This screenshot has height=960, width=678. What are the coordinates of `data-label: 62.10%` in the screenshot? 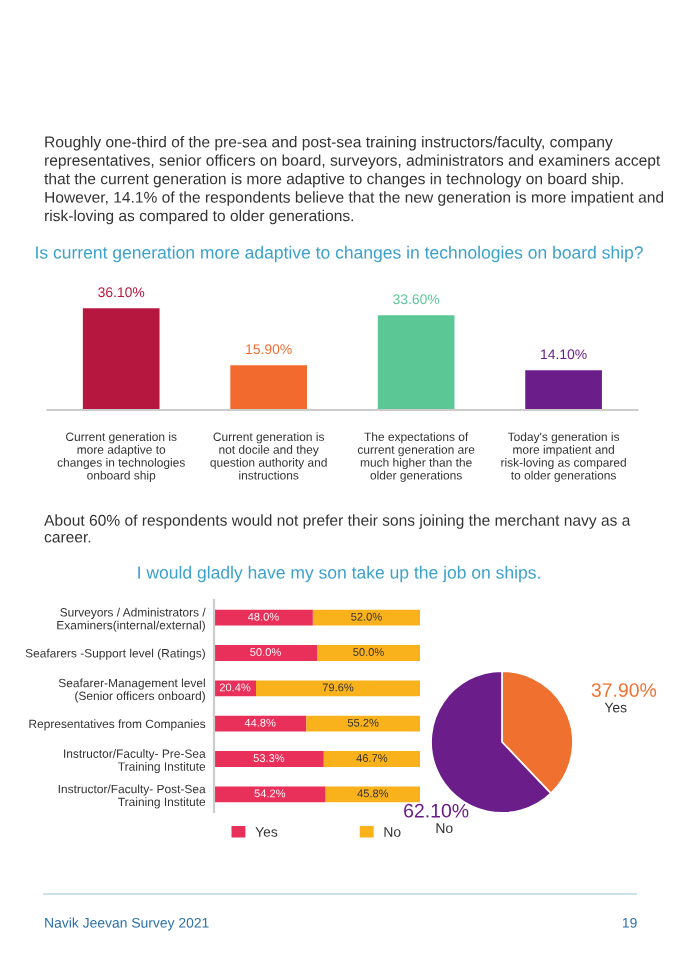 It's located at (436, 810).